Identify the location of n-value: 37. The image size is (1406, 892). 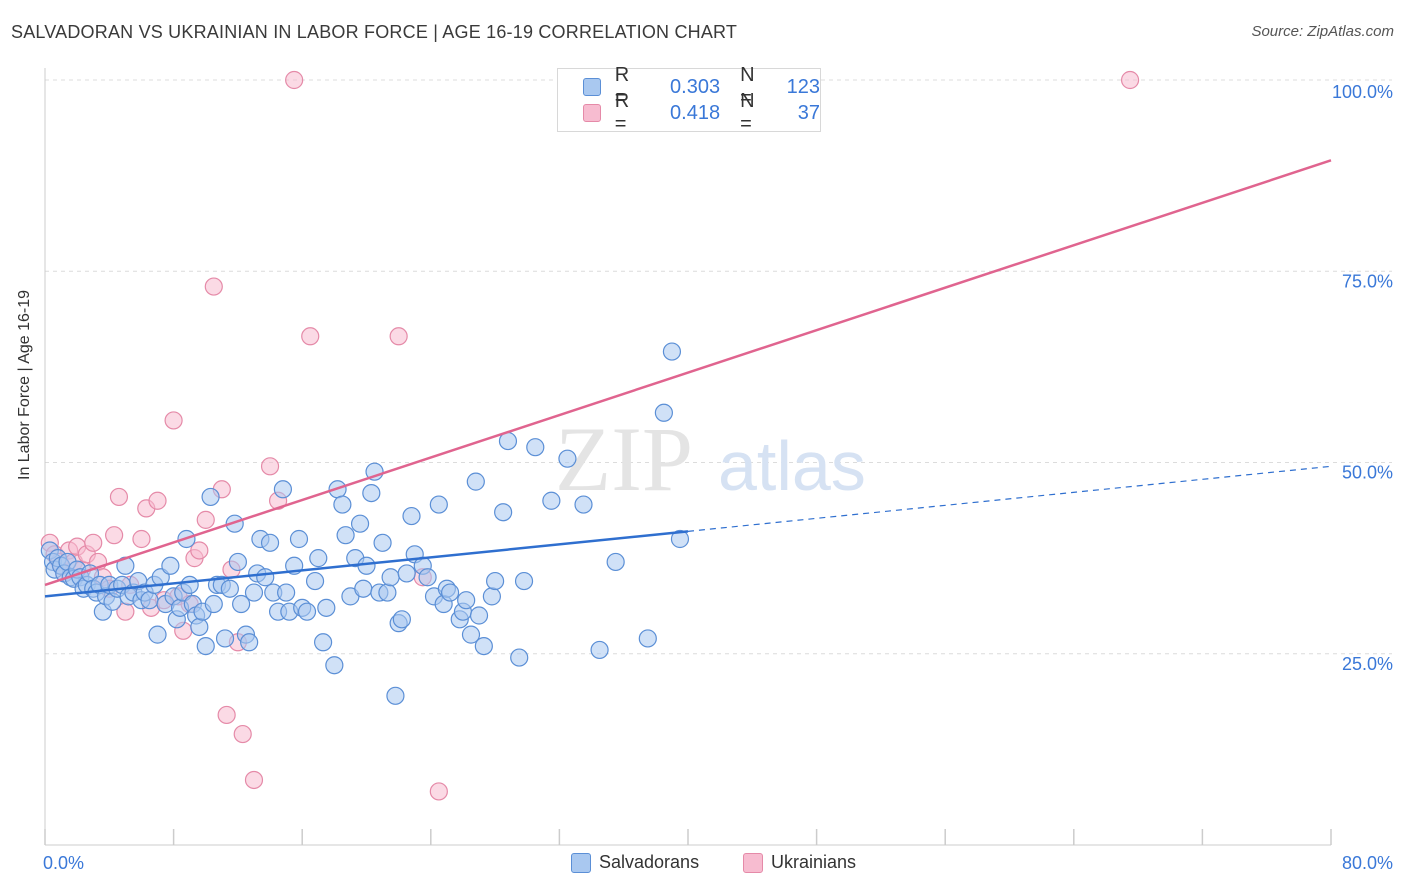
(808, 112).